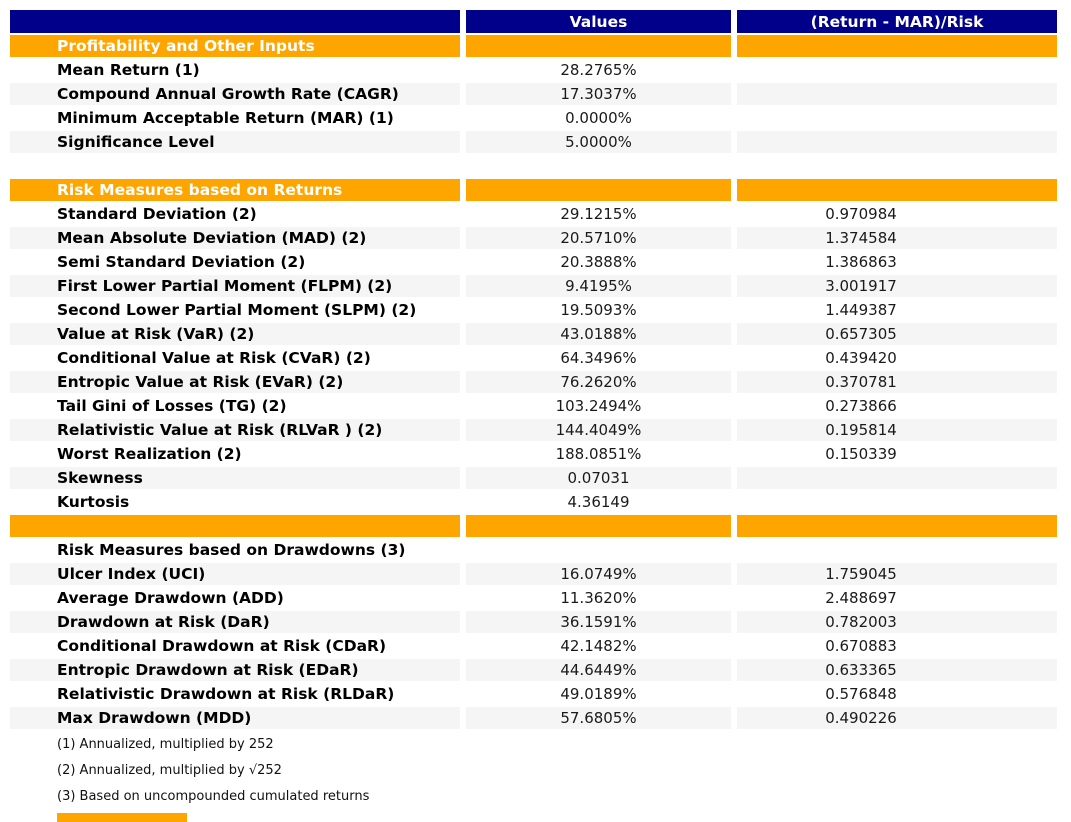  I want to click on metric-label: Ulcer Index (UCI), so click(235, 574).